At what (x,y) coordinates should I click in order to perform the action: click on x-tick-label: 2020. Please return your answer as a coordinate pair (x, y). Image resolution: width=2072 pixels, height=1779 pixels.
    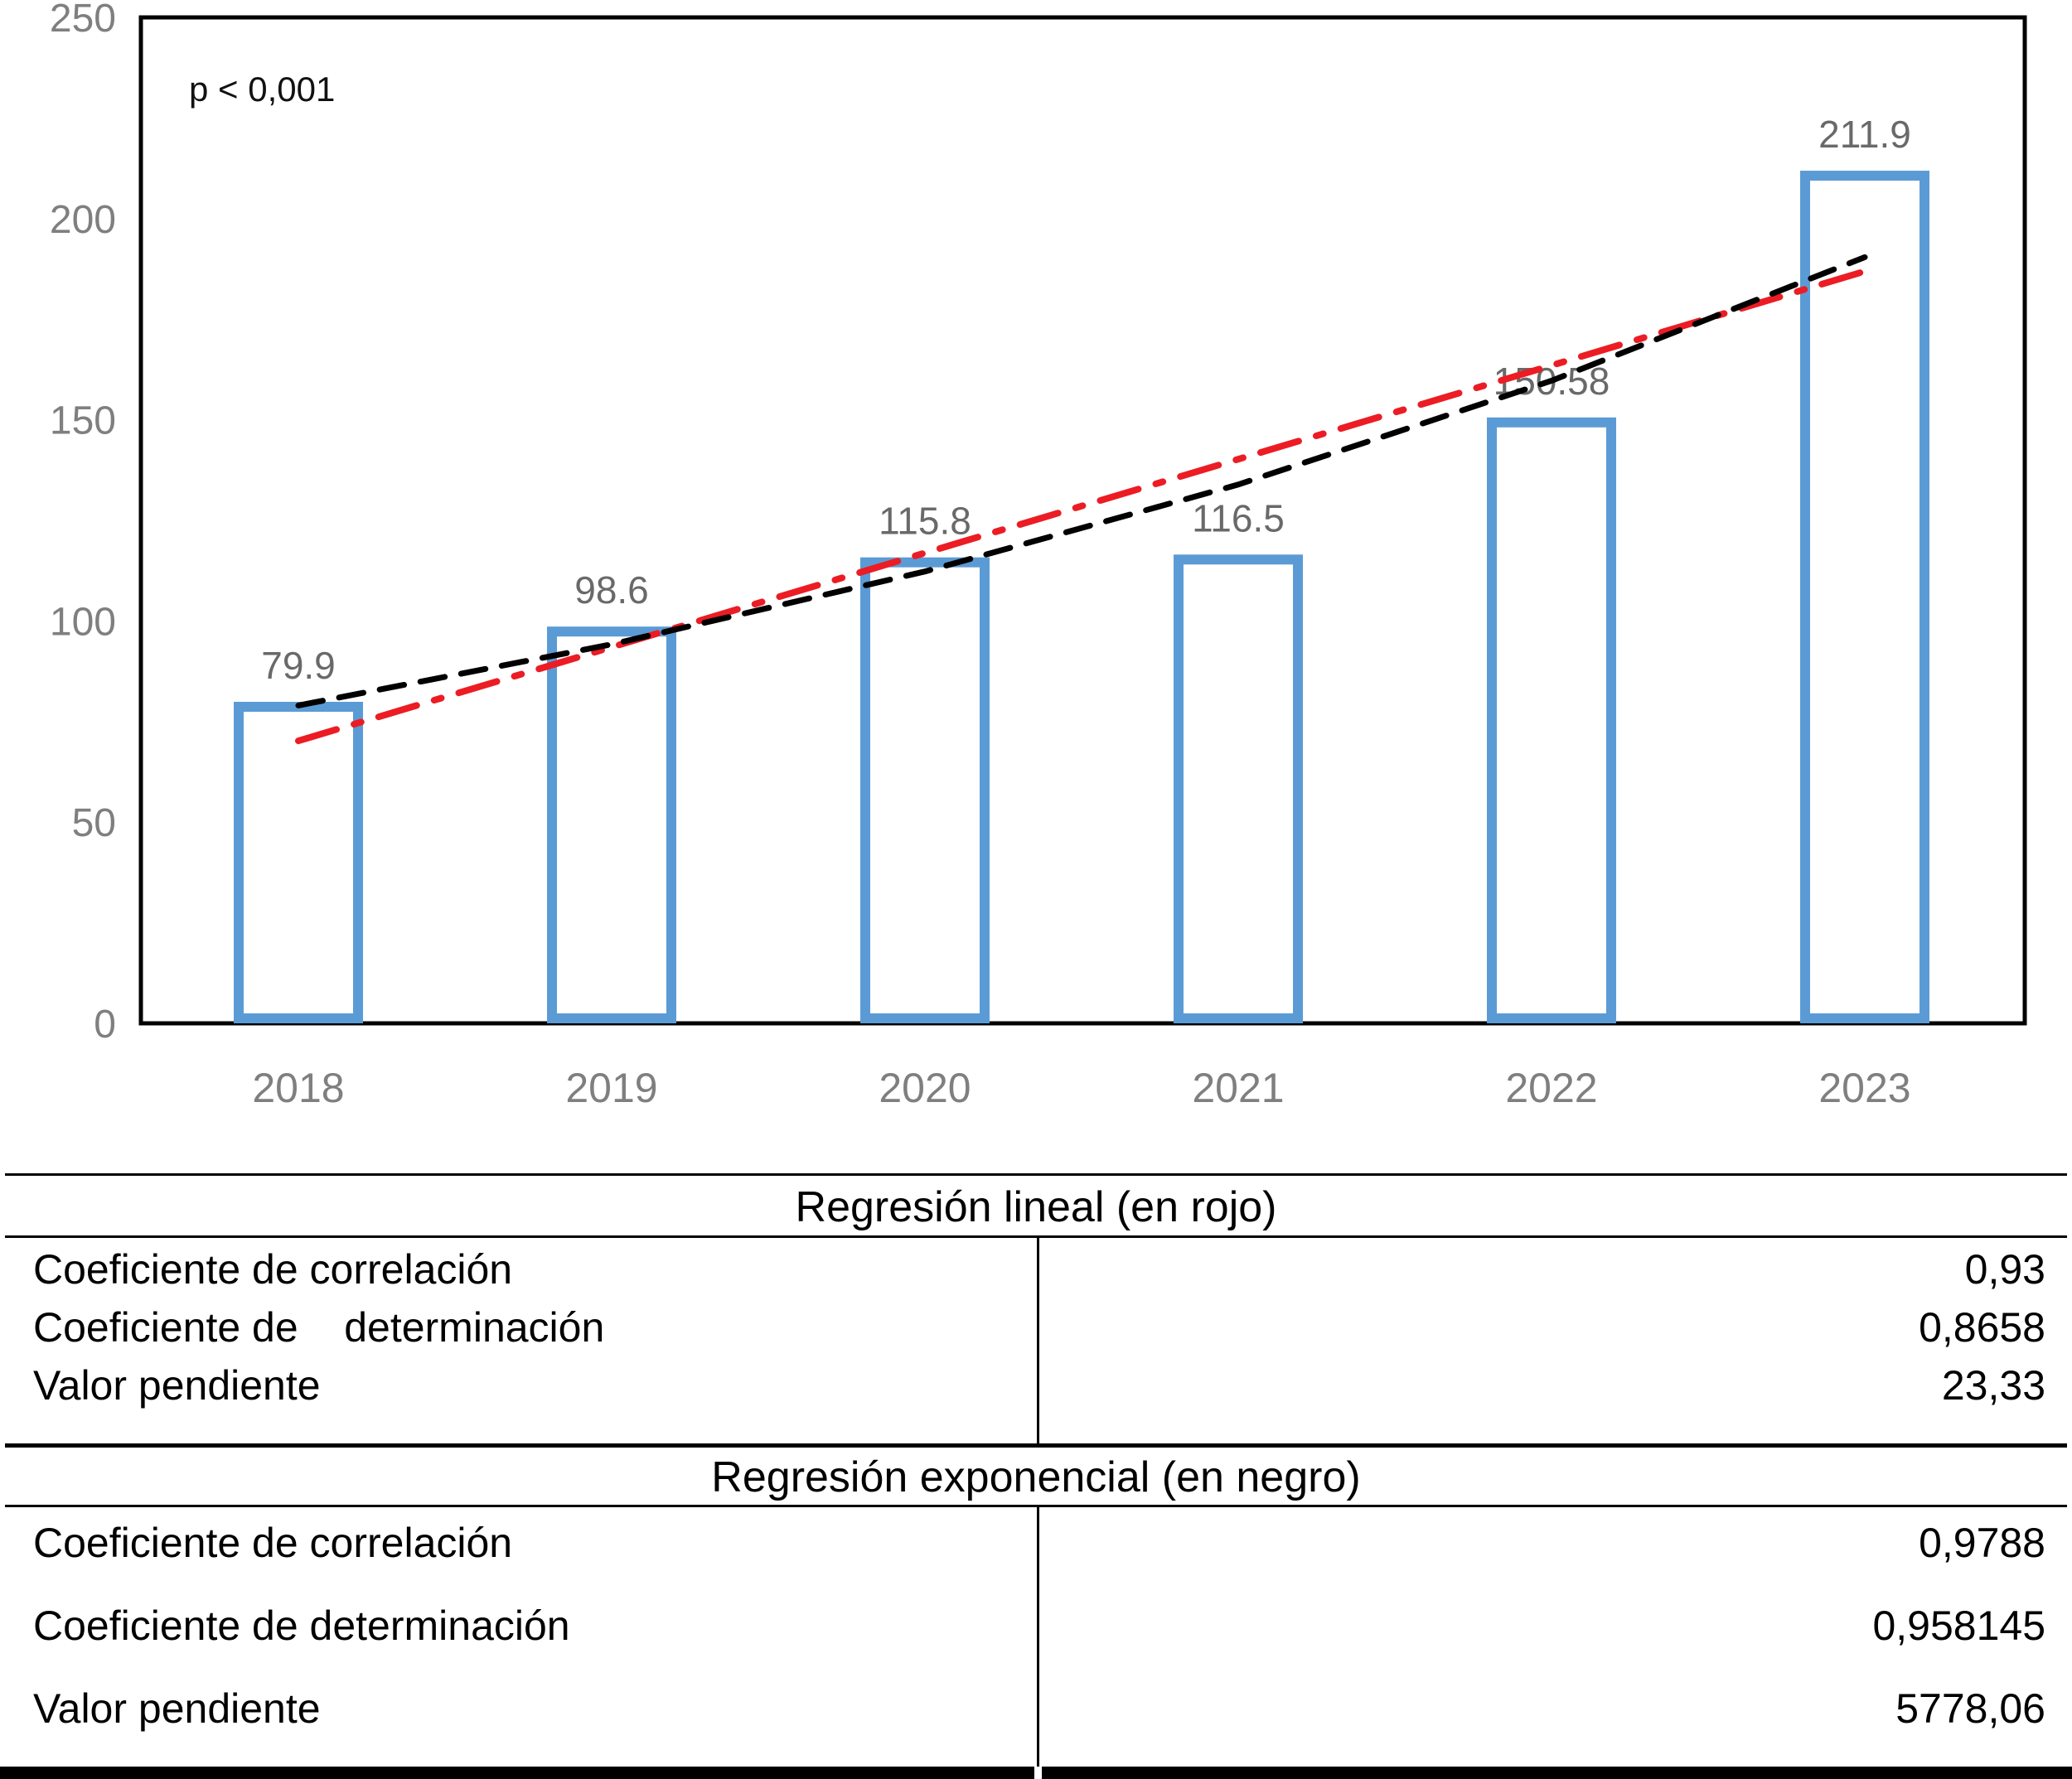
    Looking at the image, I should click on (925, 1088).